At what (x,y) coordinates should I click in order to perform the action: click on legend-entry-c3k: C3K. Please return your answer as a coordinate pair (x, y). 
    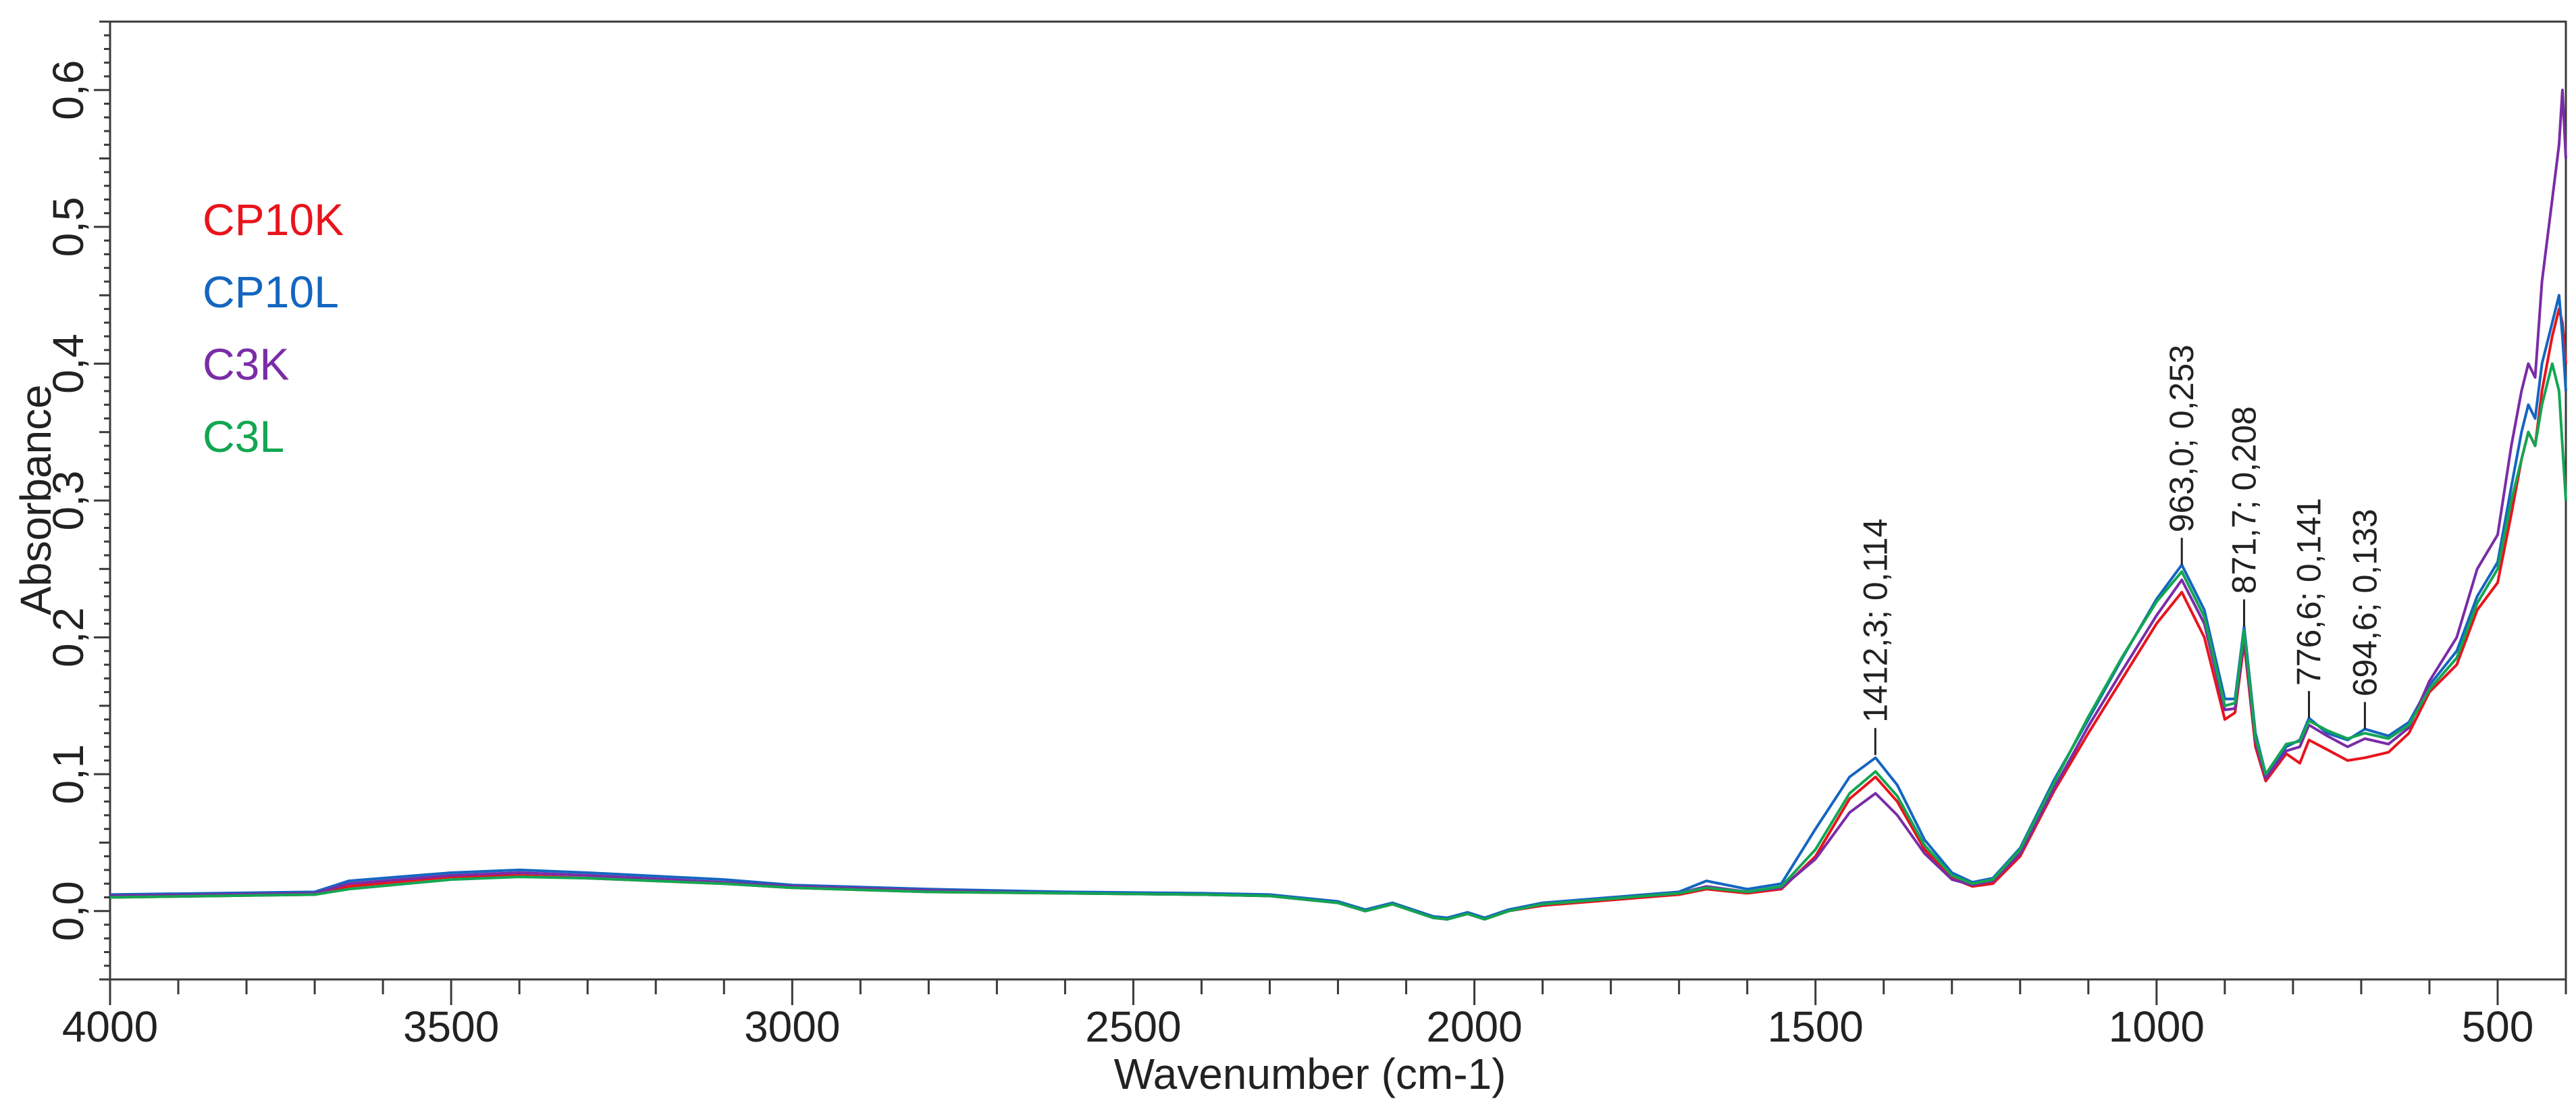
    Looking at the image, I should click on (246, 364).